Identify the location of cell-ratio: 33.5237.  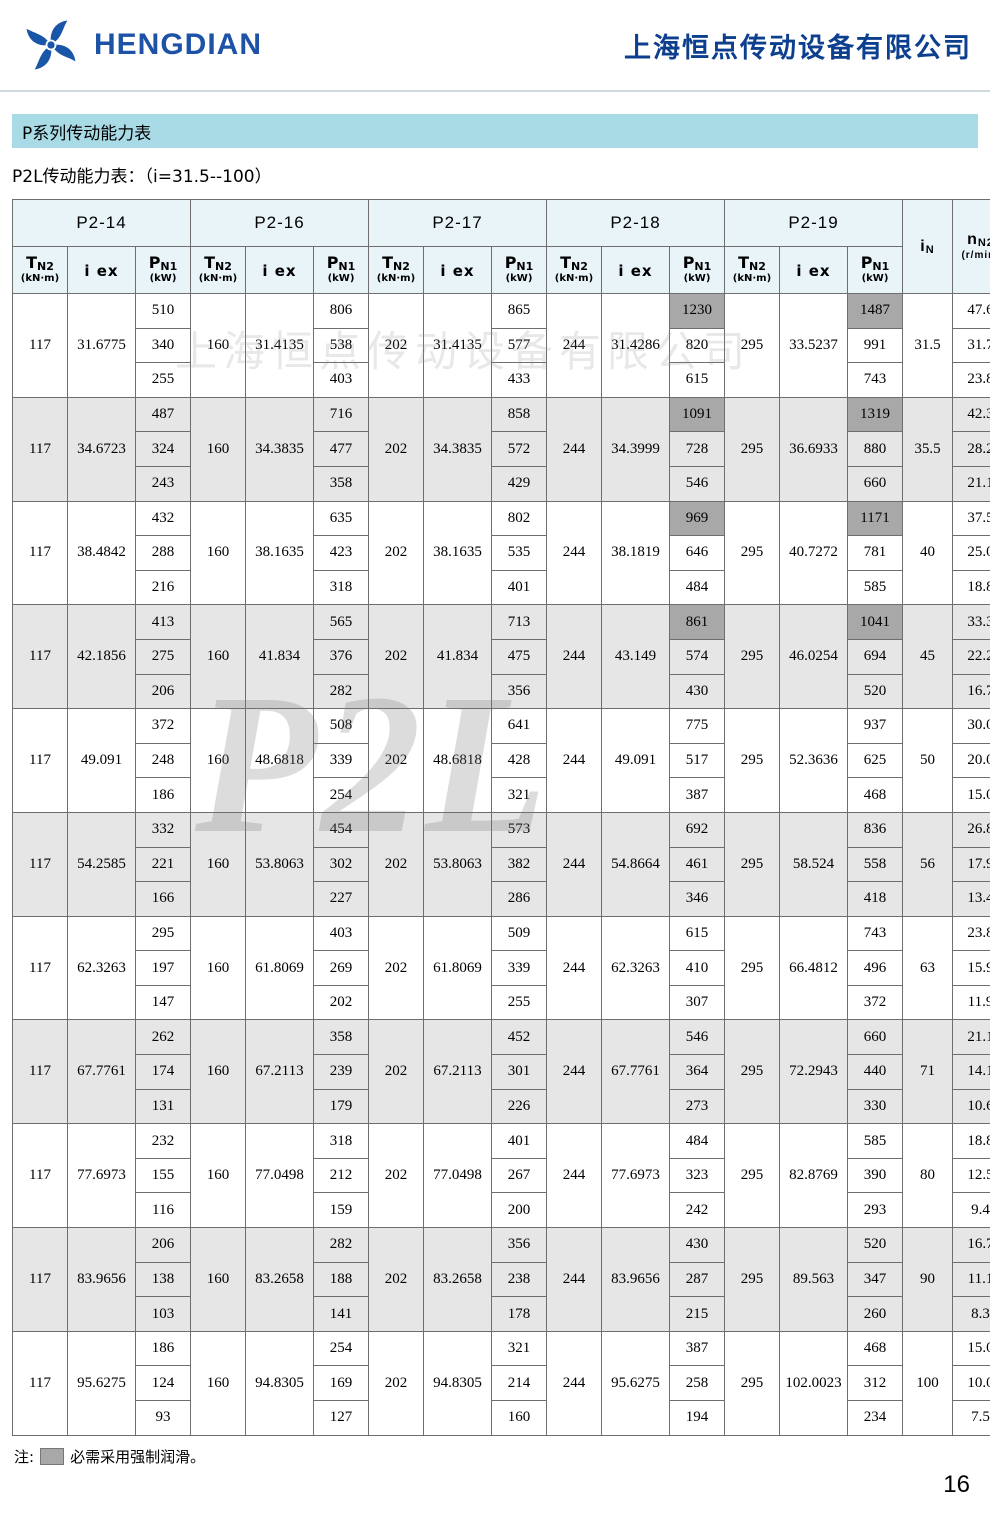
(813, 345).